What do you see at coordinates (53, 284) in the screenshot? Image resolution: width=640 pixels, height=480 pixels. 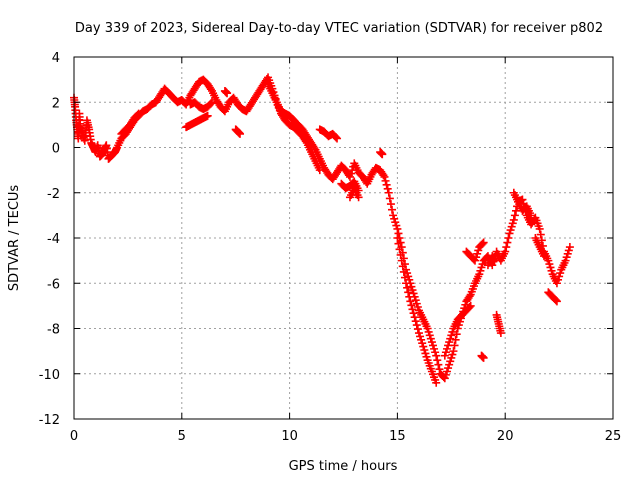 I see `y-tick-label: -6` at bounding box center [53, 284].